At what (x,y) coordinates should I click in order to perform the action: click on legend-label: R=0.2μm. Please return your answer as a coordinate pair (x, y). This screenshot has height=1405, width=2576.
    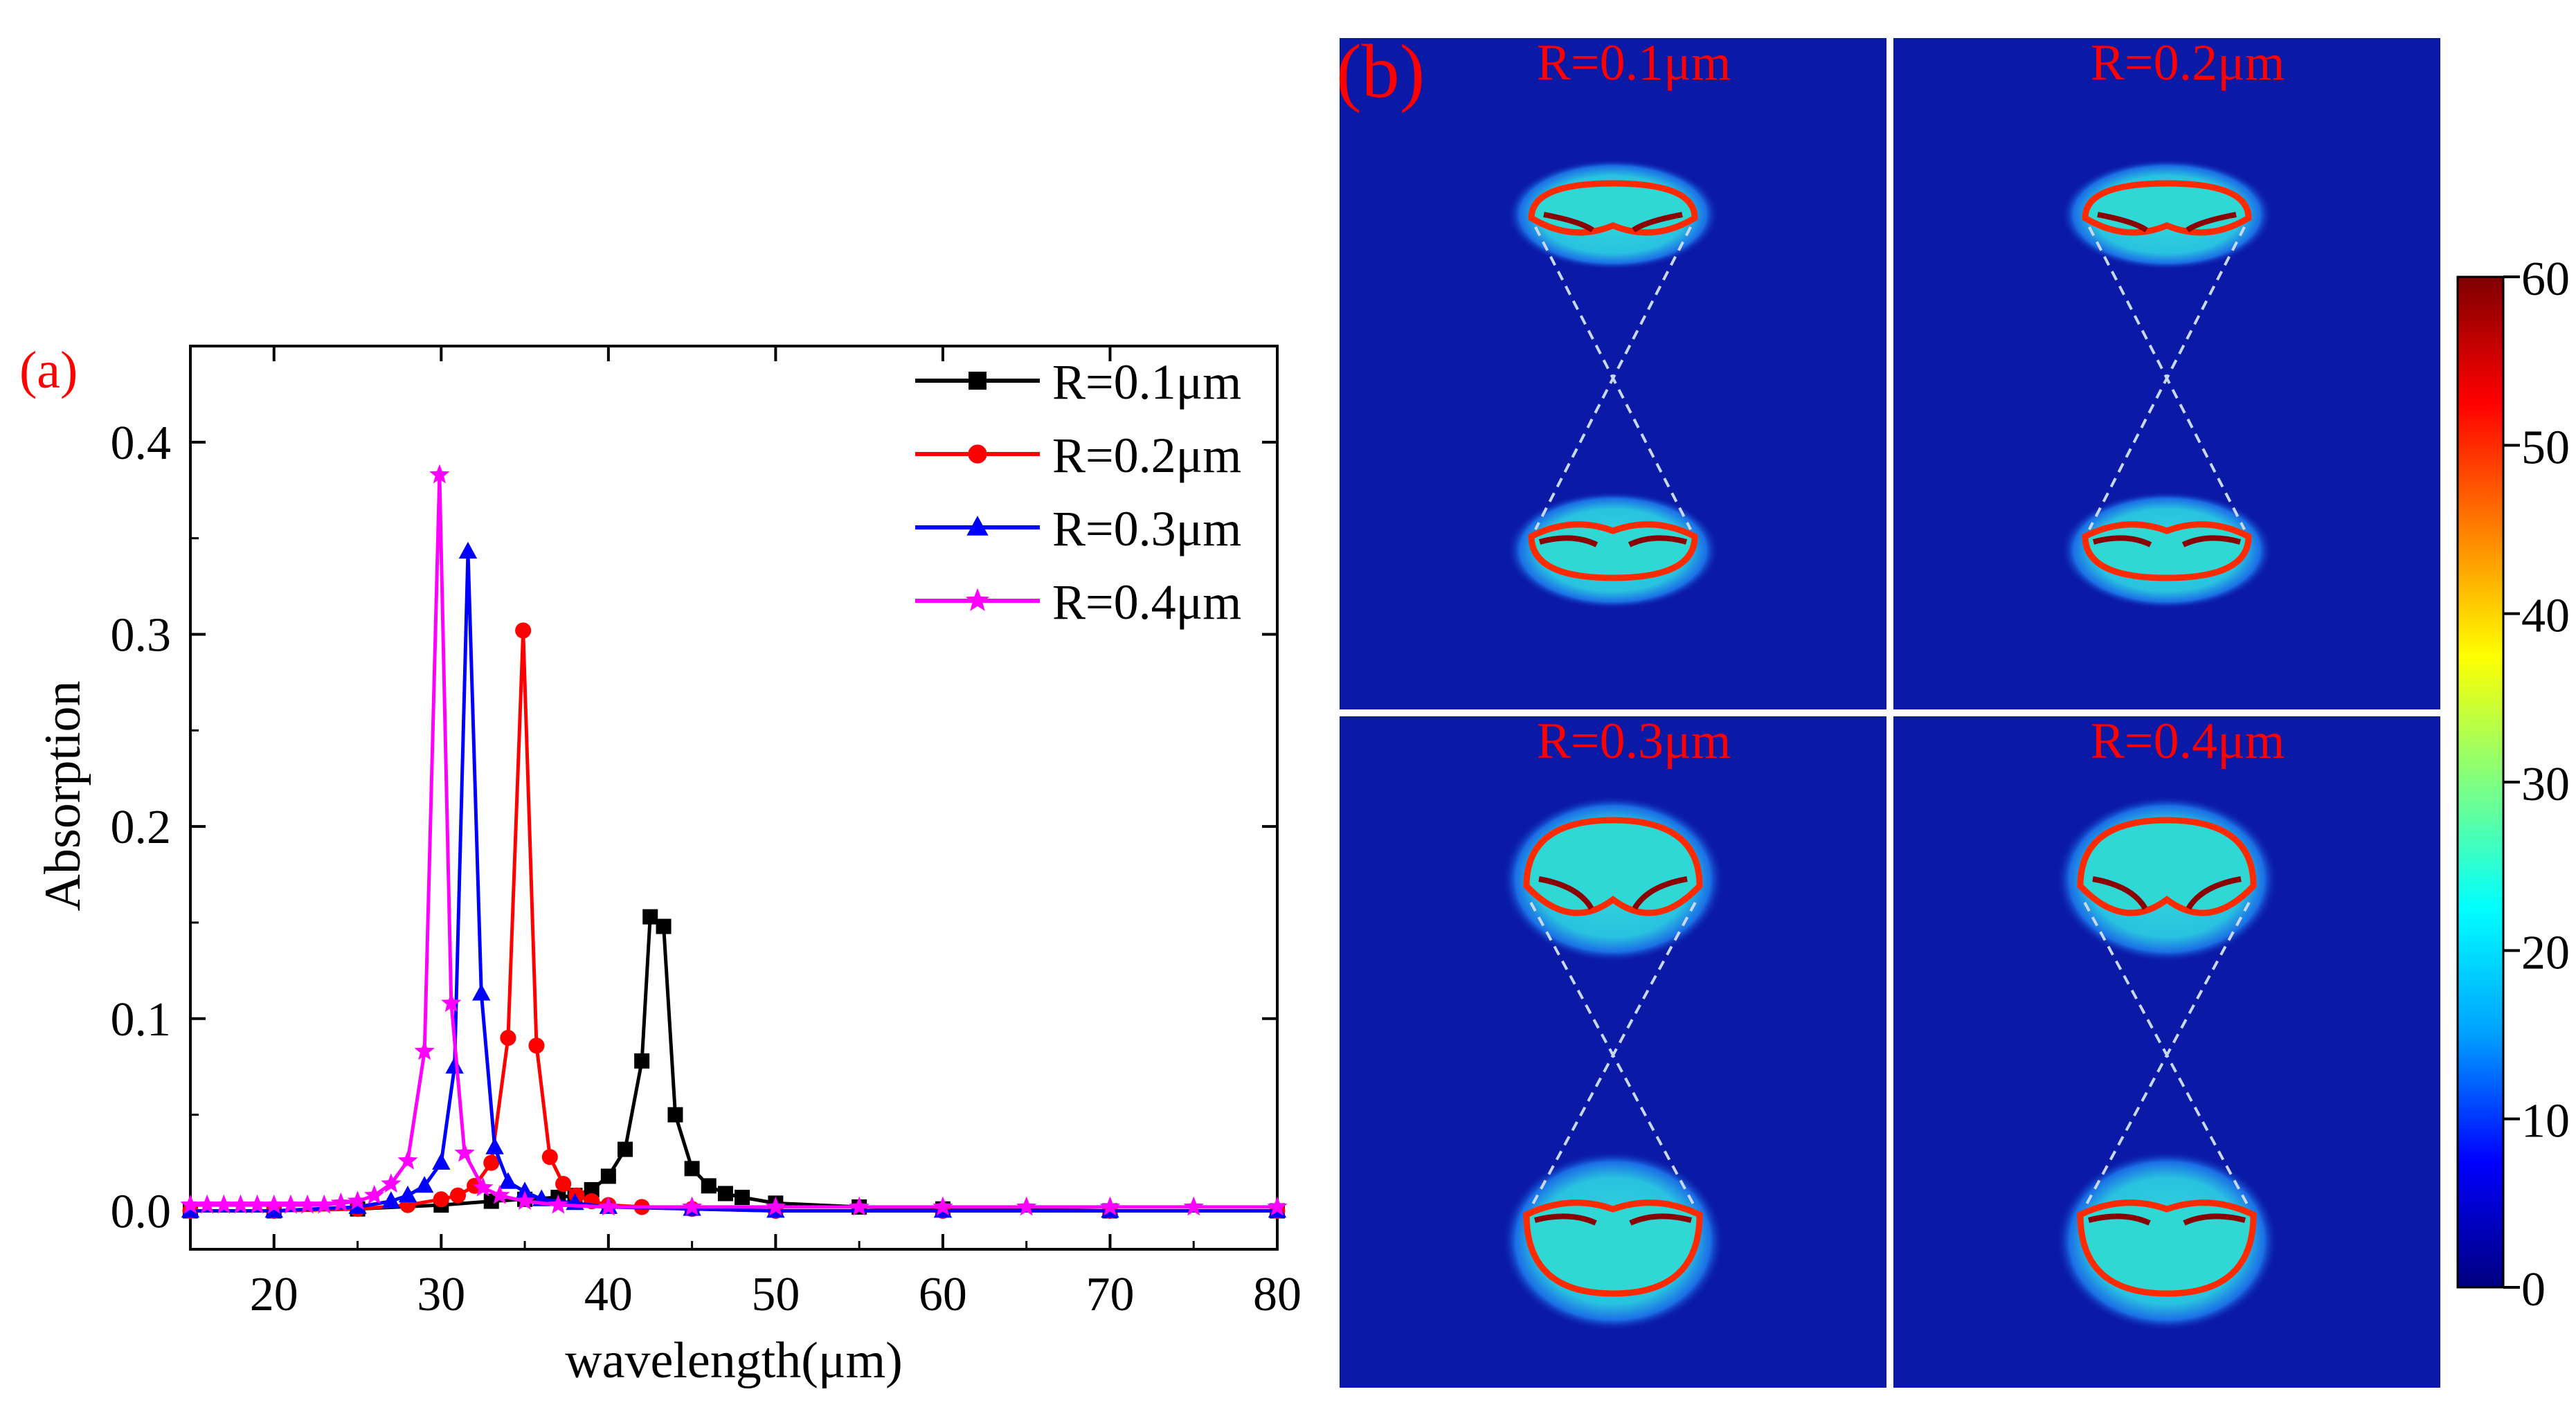
    Looking at the image, I should click on (1146, 455).